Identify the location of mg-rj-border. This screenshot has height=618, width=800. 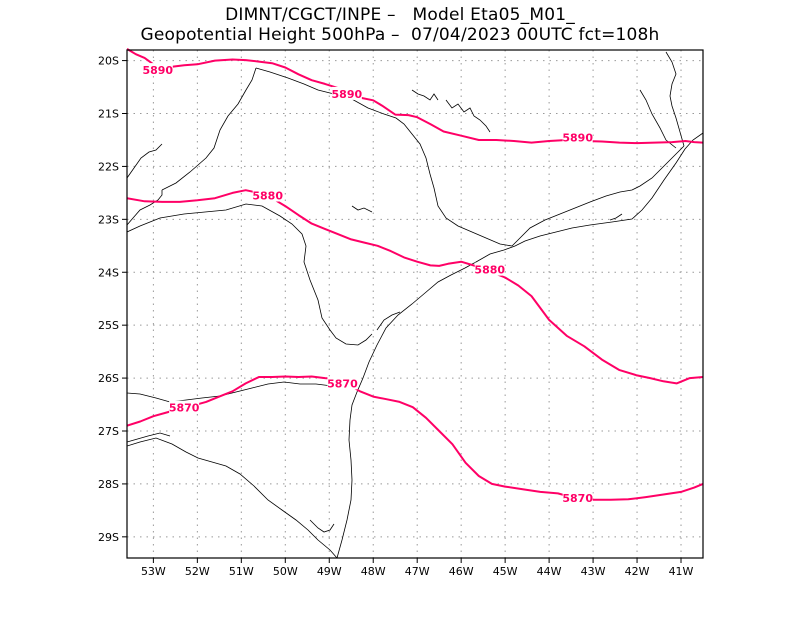
(598, 196).